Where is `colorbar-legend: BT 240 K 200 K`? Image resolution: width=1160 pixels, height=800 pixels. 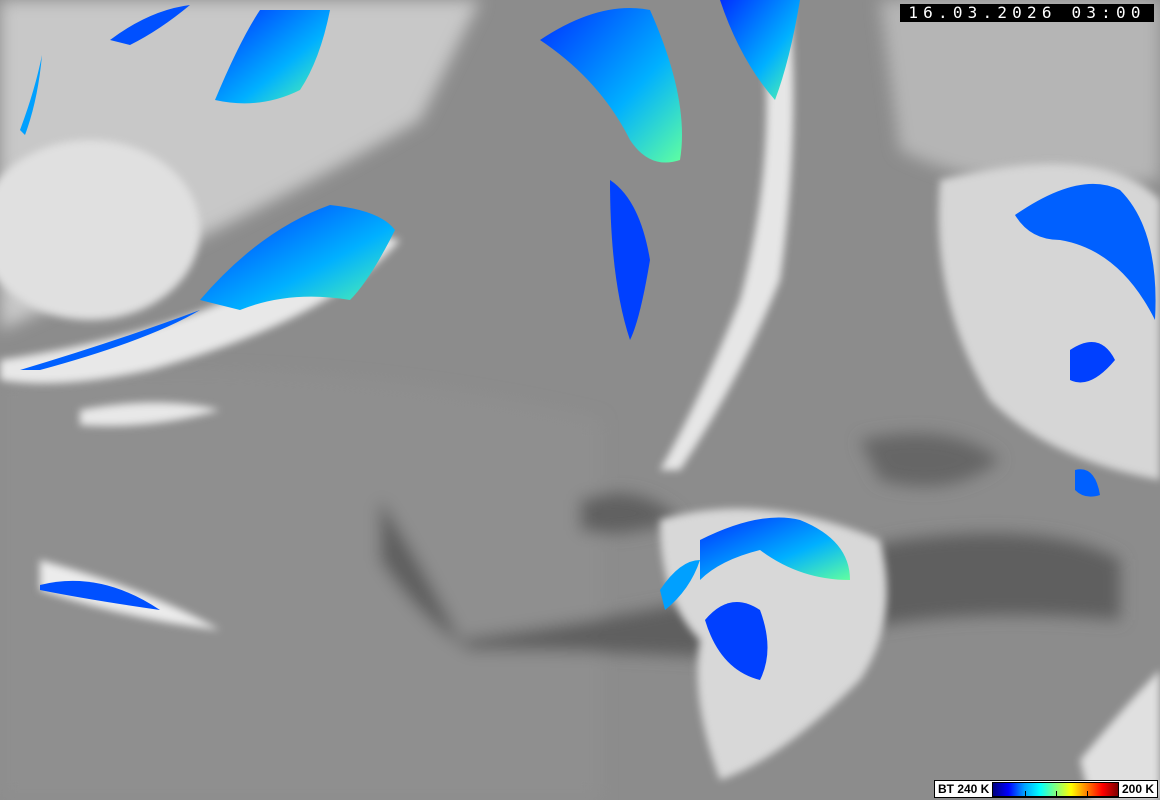
colorbar-legend: BT 240 K 200 K is located at coordinates (1046, 789).